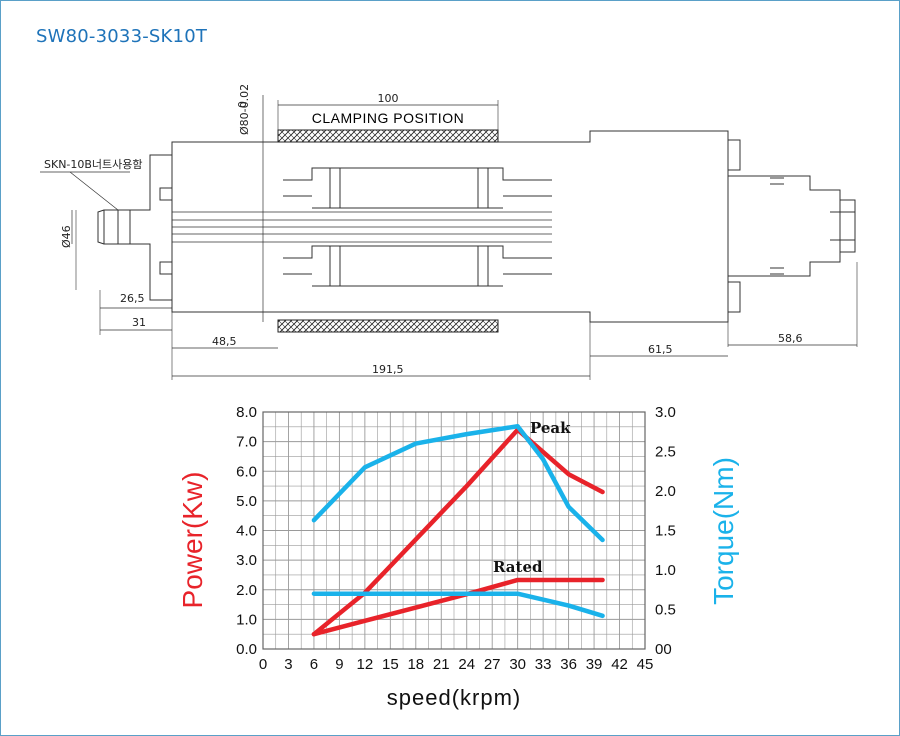 The width and height of the screenshot is (900, 736). Describe the element at coordinates (93, 164) in the screenshot. I see `nut-note: SKN-10B너트사용함` at that location.